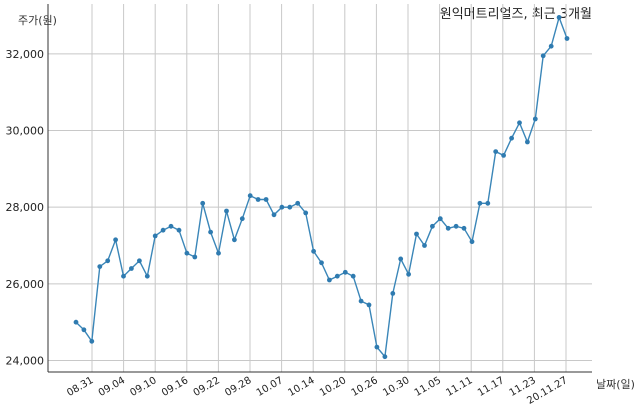 The image size is (640, 414). Describe the element at coordinates (25, 131) in the screenshot. I see `y-tick-label: 30,000` at that location.